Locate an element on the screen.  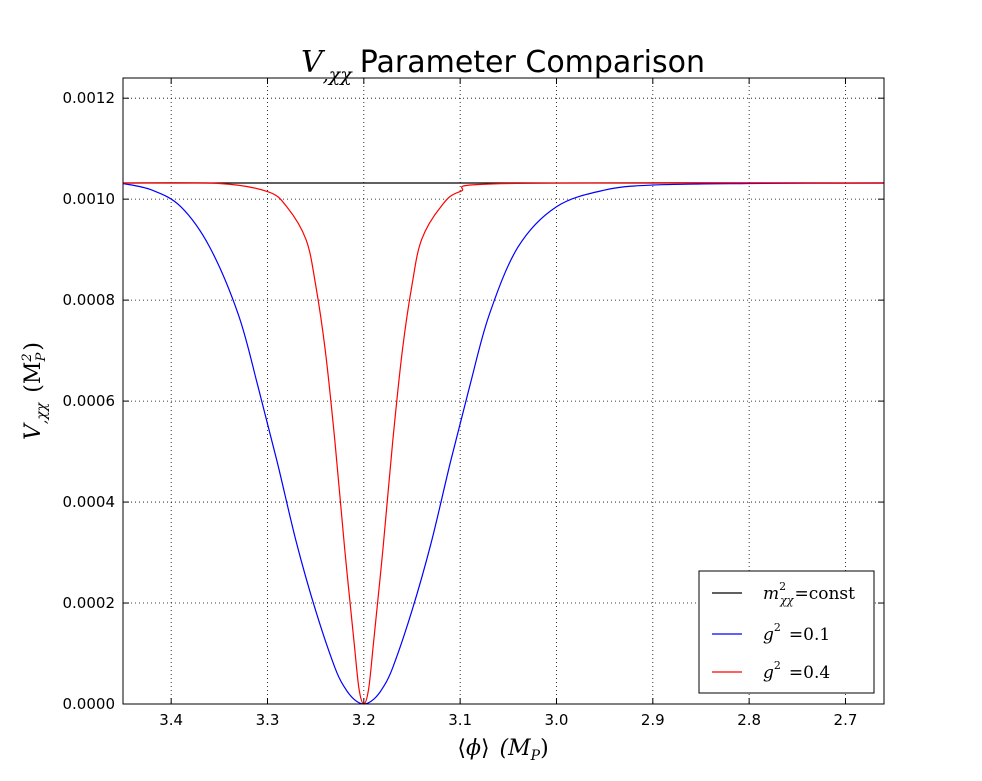
y-tick-label: 0.0002 is located at coordinates (89, 603).